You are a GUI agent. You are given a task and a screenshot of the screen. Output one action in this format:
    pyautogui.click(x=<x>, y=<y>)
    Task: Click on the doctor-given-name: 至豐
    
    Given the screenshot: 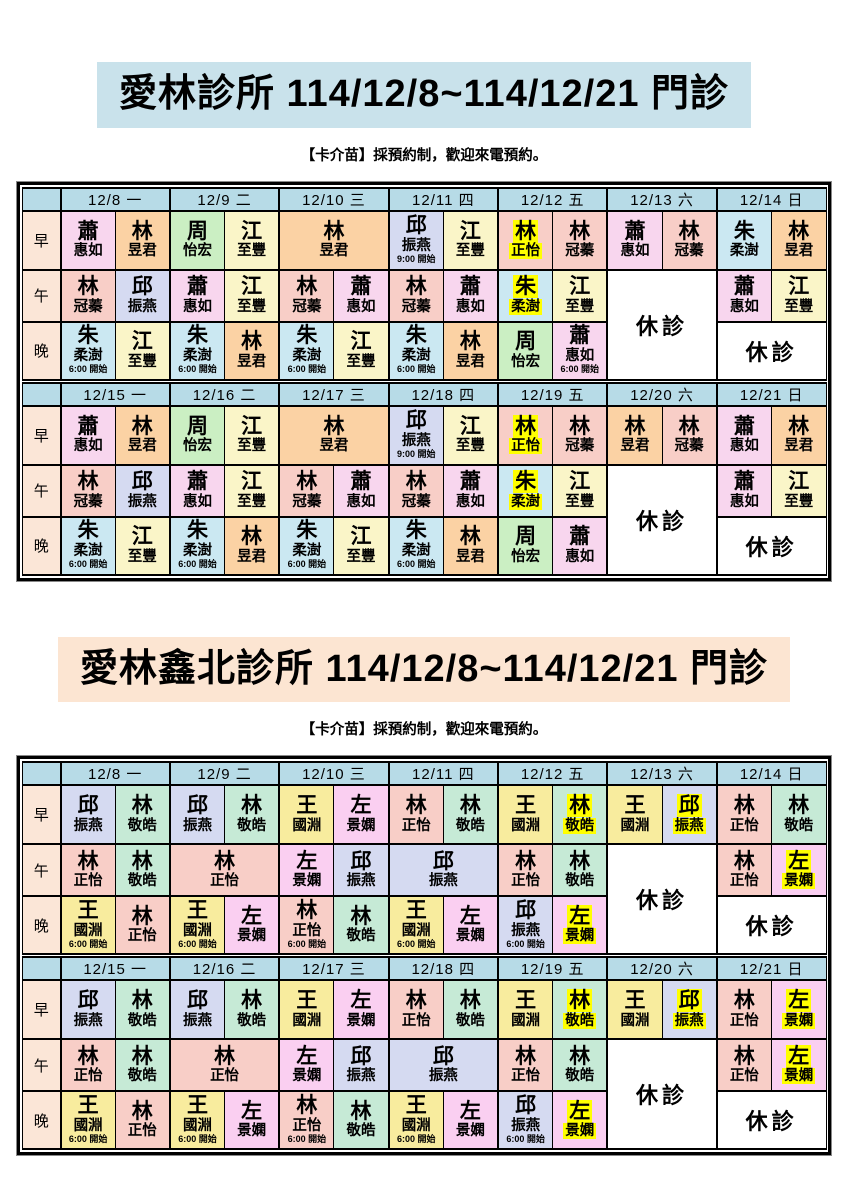 What is the action you would take?
    pyautogui.click(x=252, y=251)
    